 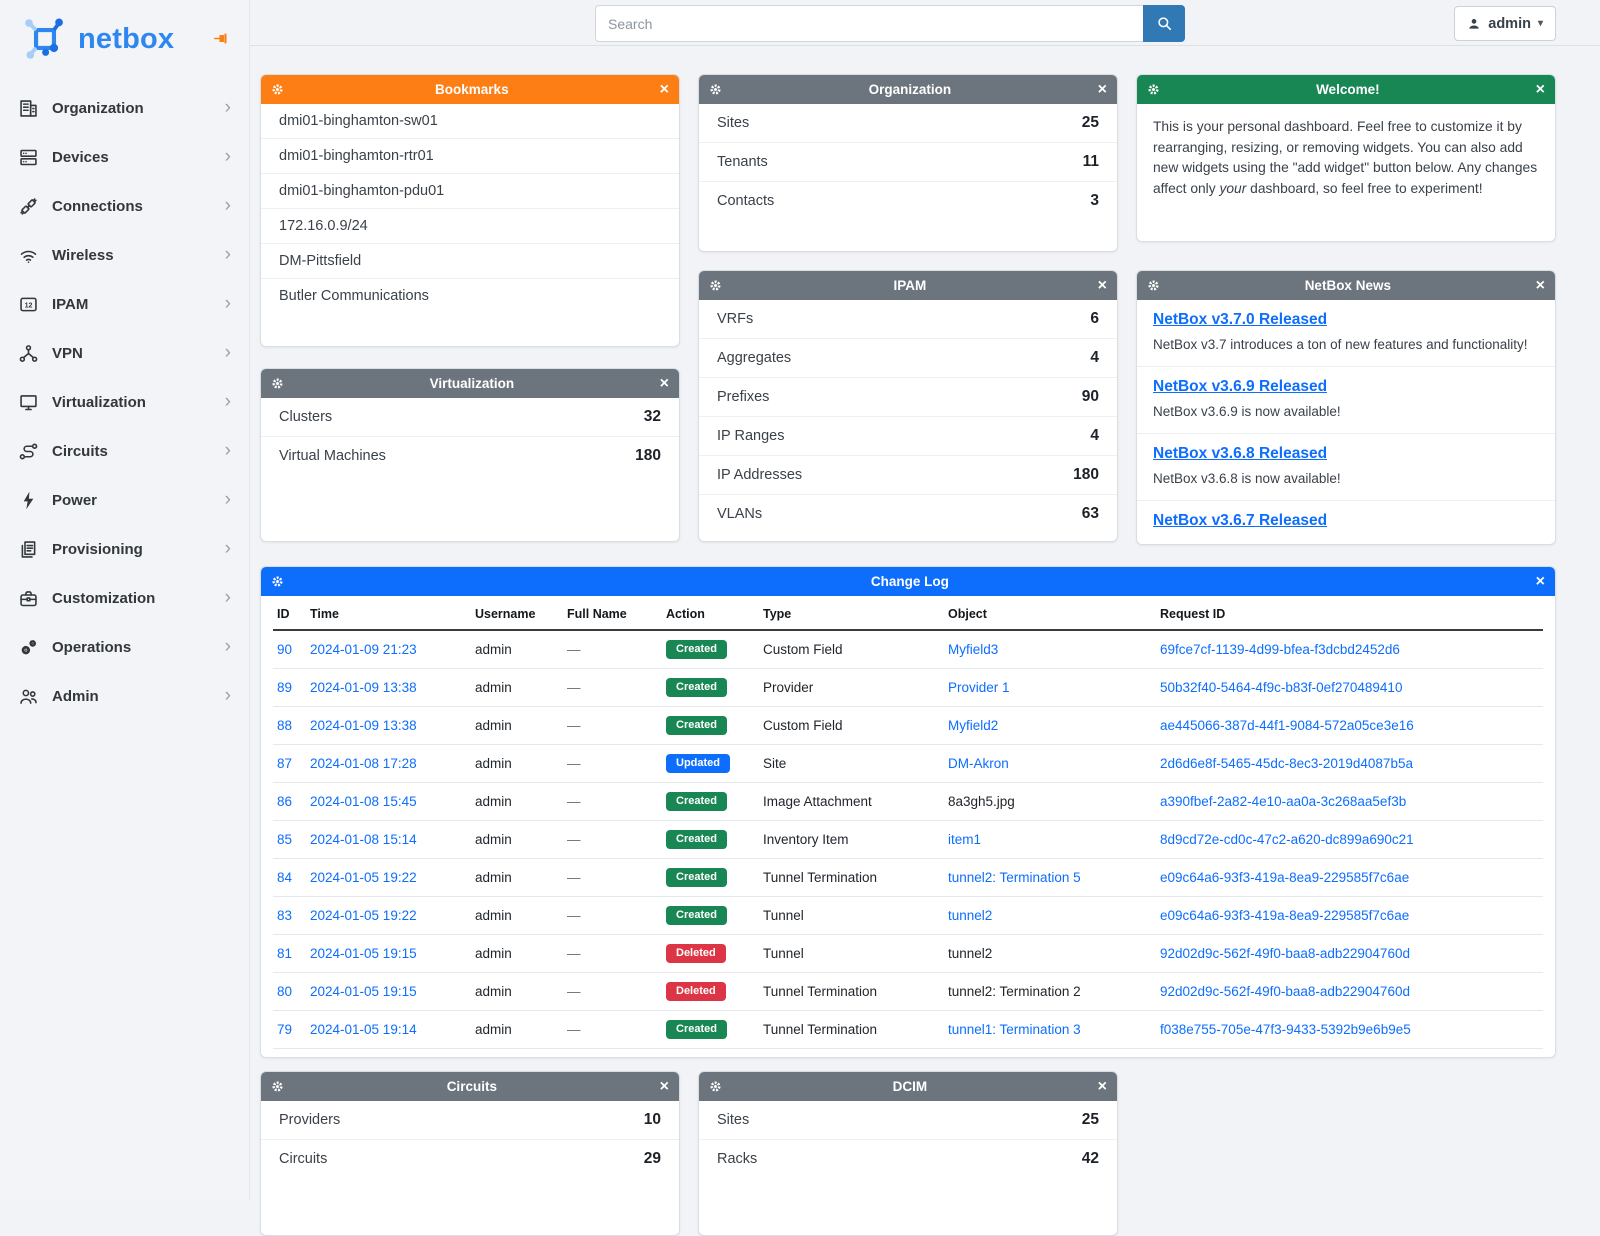 What do you see at coordinates (124, 451) in the screenshot?
I see `sidebar-item-circuits: Circuits ›` at bounding box center [124, 451].